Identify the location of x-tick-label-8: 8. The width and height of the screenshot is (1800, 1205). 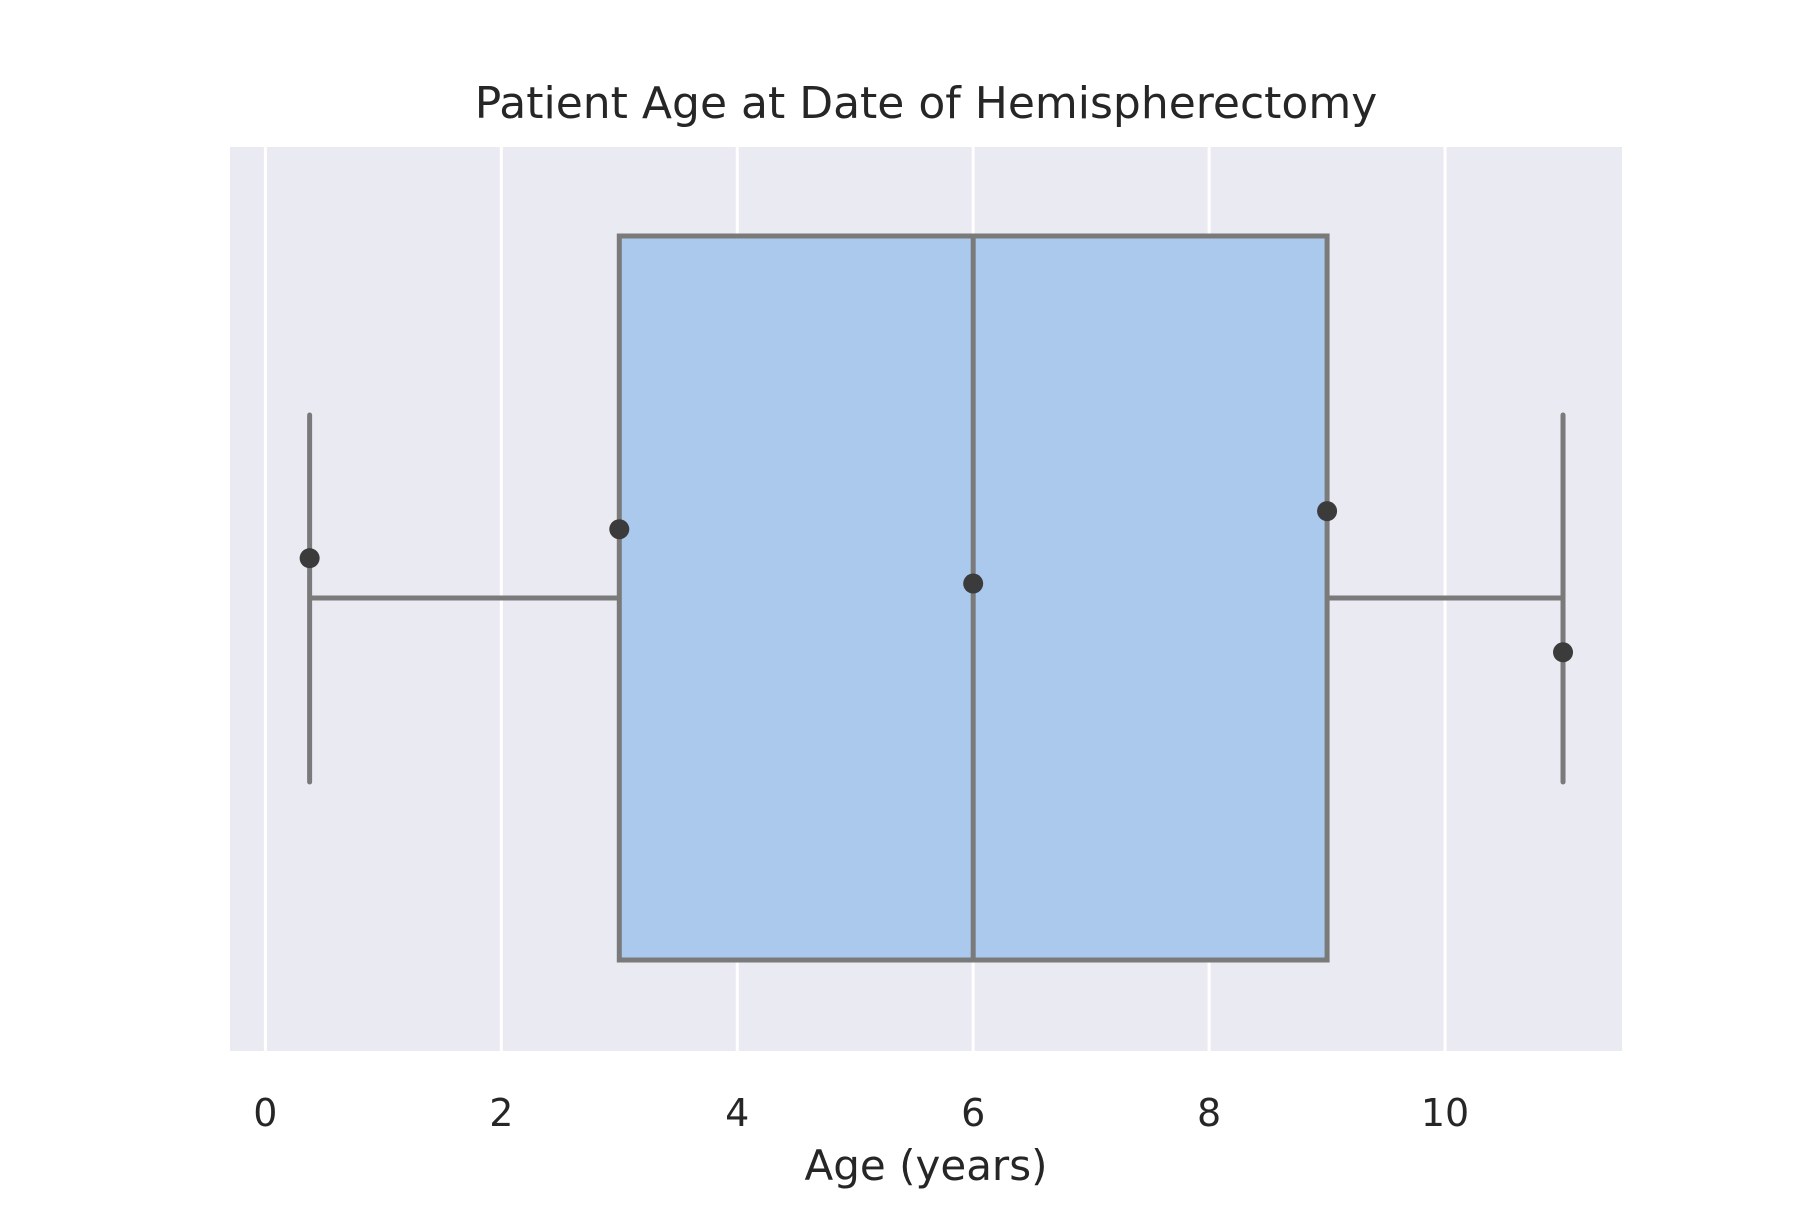
(1209, 1113).